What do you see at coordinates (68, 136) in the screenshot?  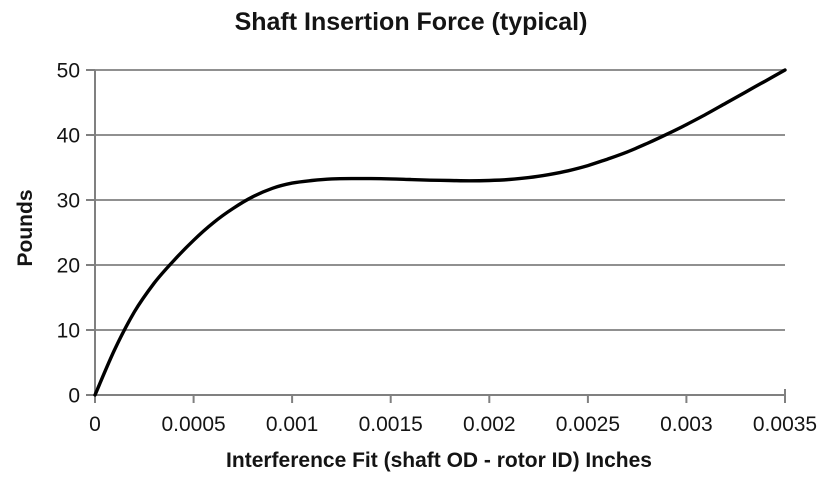 I see `y-tick-label: 40` at bounding box center [68, 136].